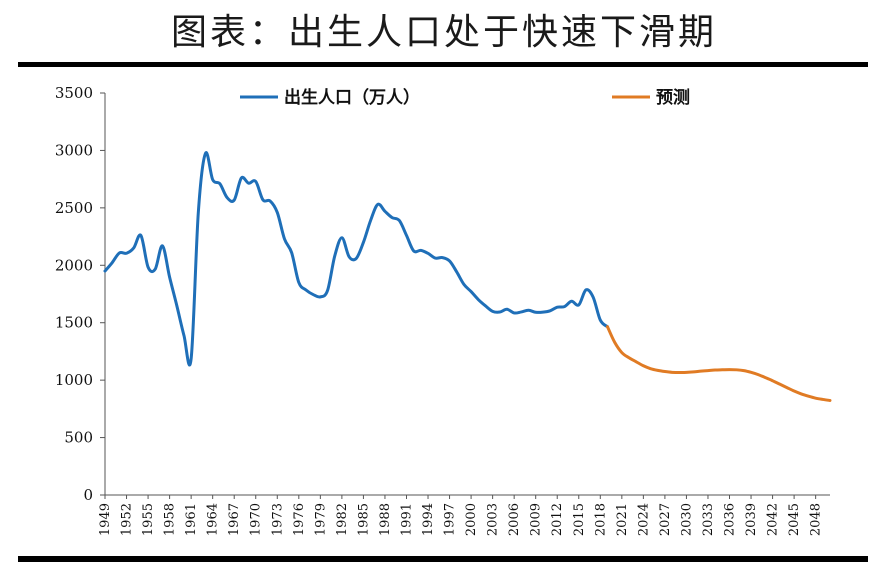 Image resolution: width=888 pixels, height=572 pixels. Describe the element at coordinates (299, 519) in the screenshot. I see `x-tick-label: 1976` at that location.